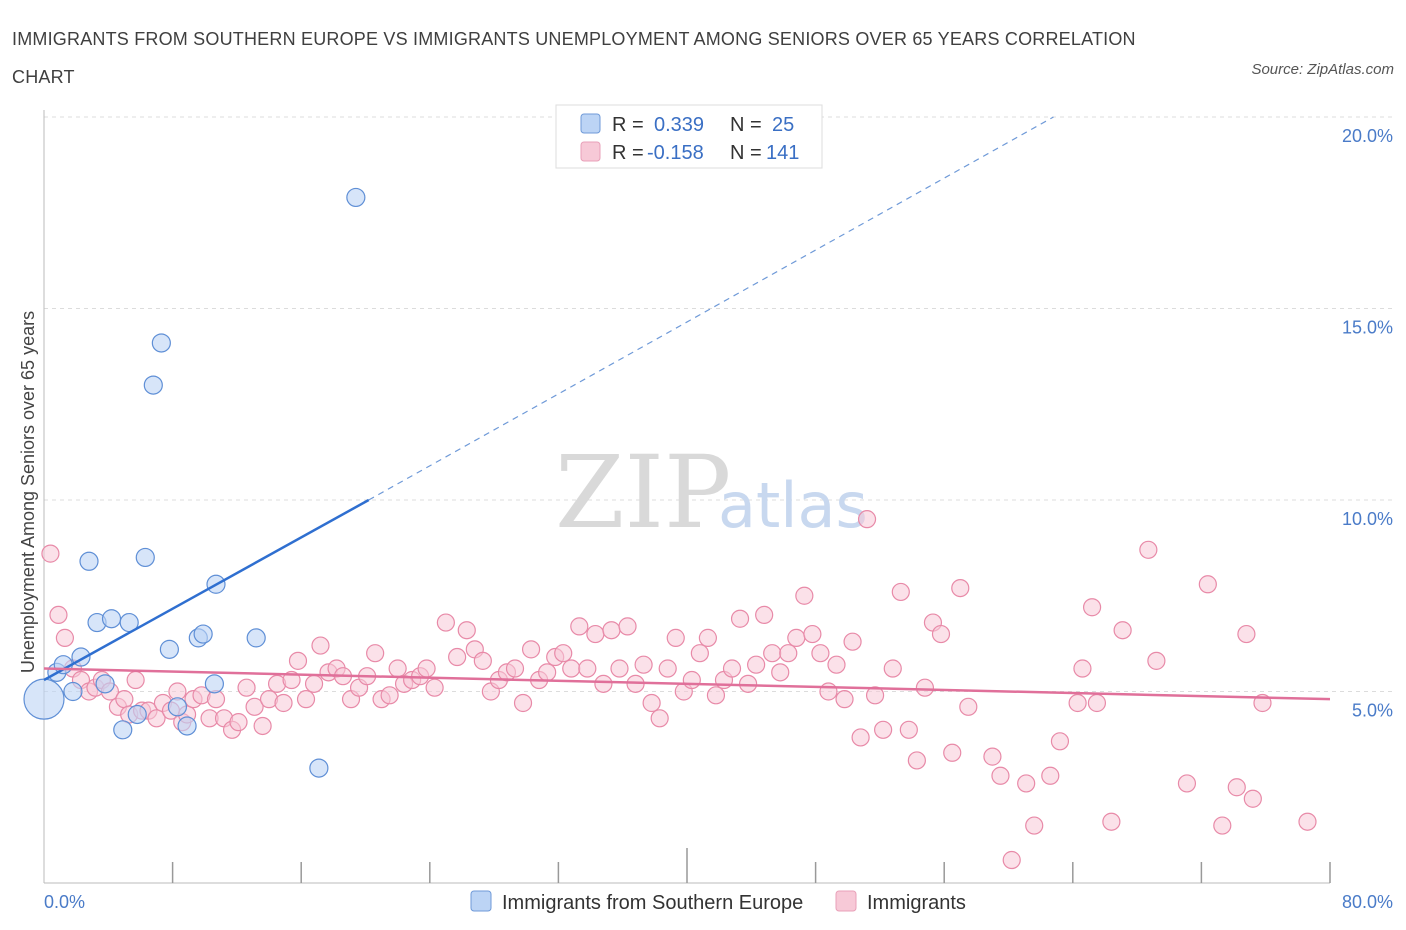 The width and height of the screenshot is (1406, 930). I want to click on y-tick-label: 10.0%, so click(1367, 519).